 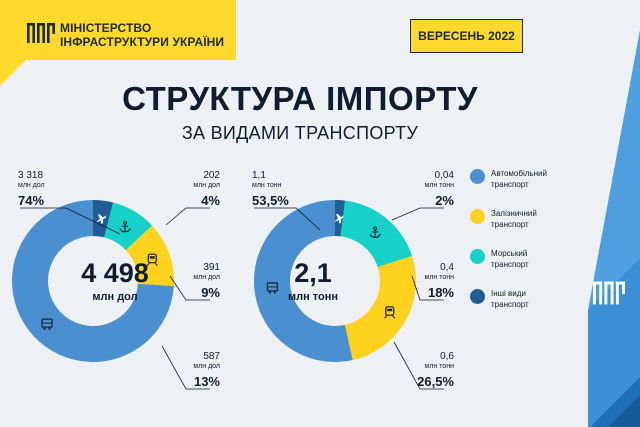 I want to click on left-other-percent: 4%, so click(x=210, y=200).